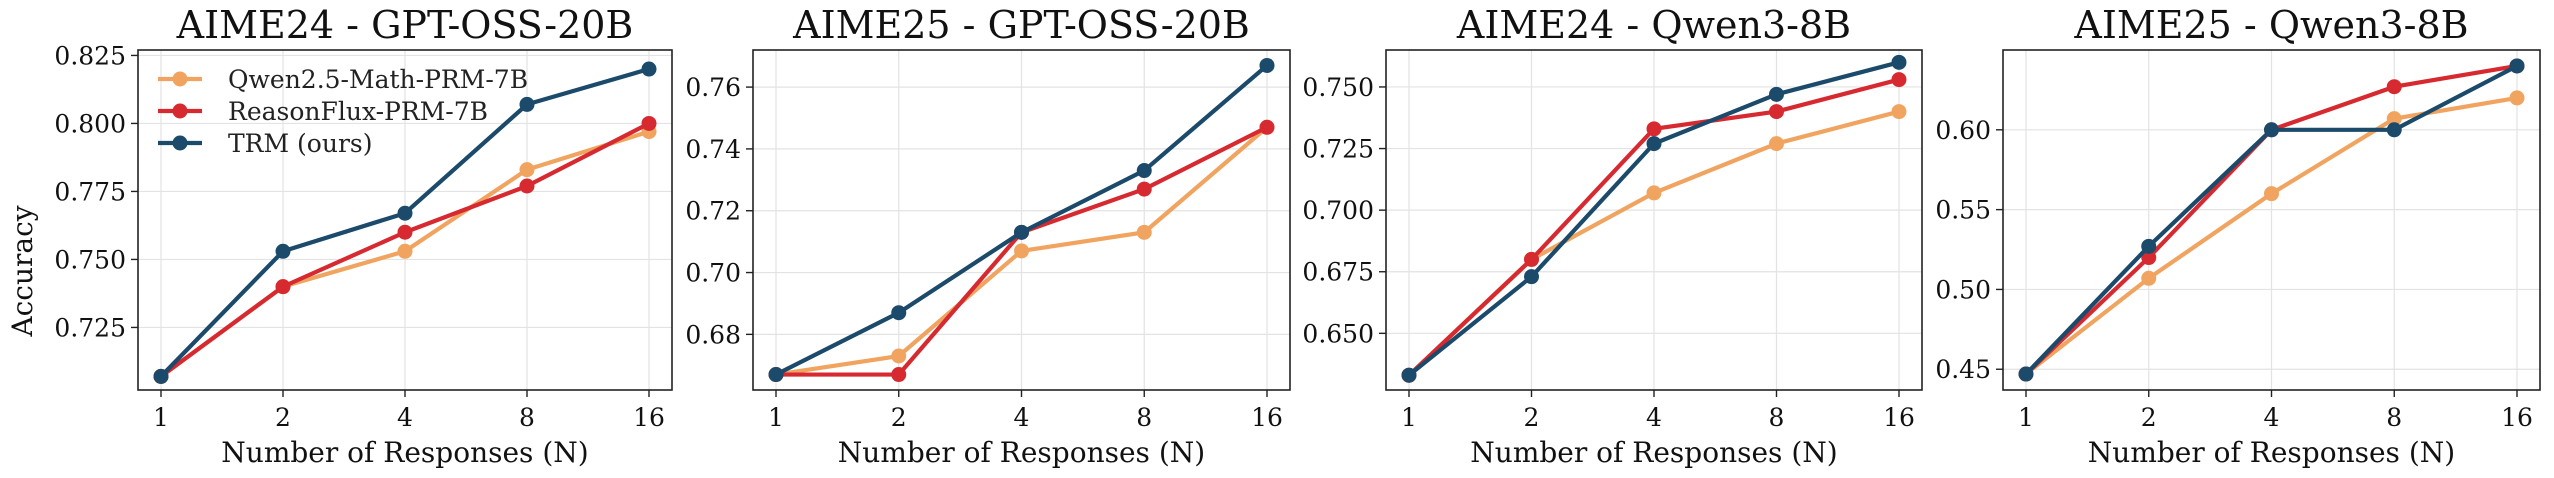 This screenshot has width=2554, height=478. Describe the element at coordinates (90, 191) in the screenshot. I see `y-tick-label: 0.775` at that location.